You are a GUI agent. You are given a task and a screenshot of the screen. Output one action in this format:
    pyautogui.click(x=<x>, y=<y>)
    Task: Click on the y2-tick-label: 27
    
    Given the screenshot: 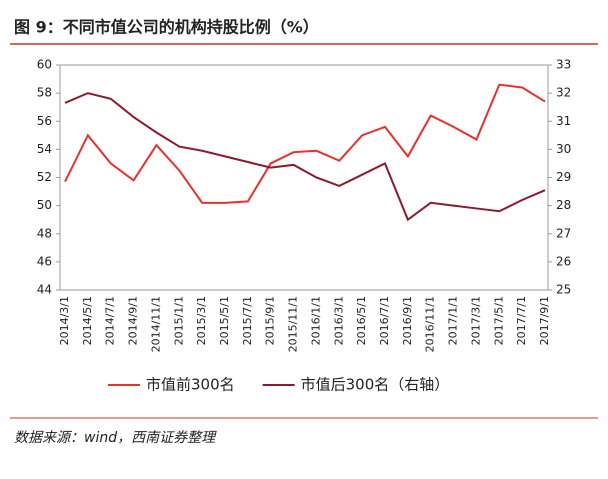 What is the action you would take?
    pyautogui.click(x=563, y=233)
    